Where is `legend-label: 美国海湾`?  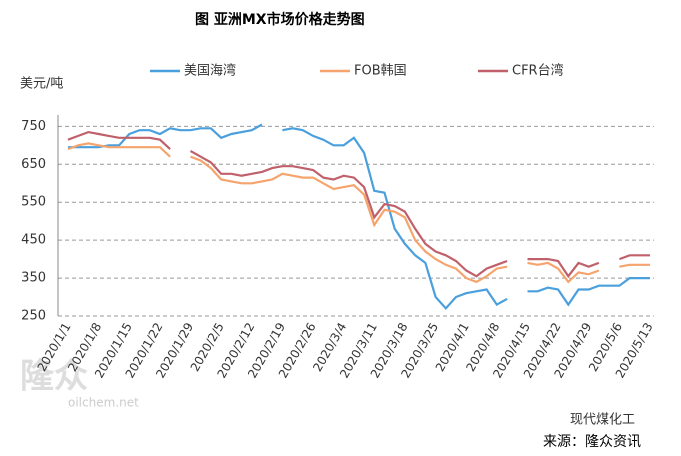
legend-label: 美国海湾 is located at coordinates (210, 71).